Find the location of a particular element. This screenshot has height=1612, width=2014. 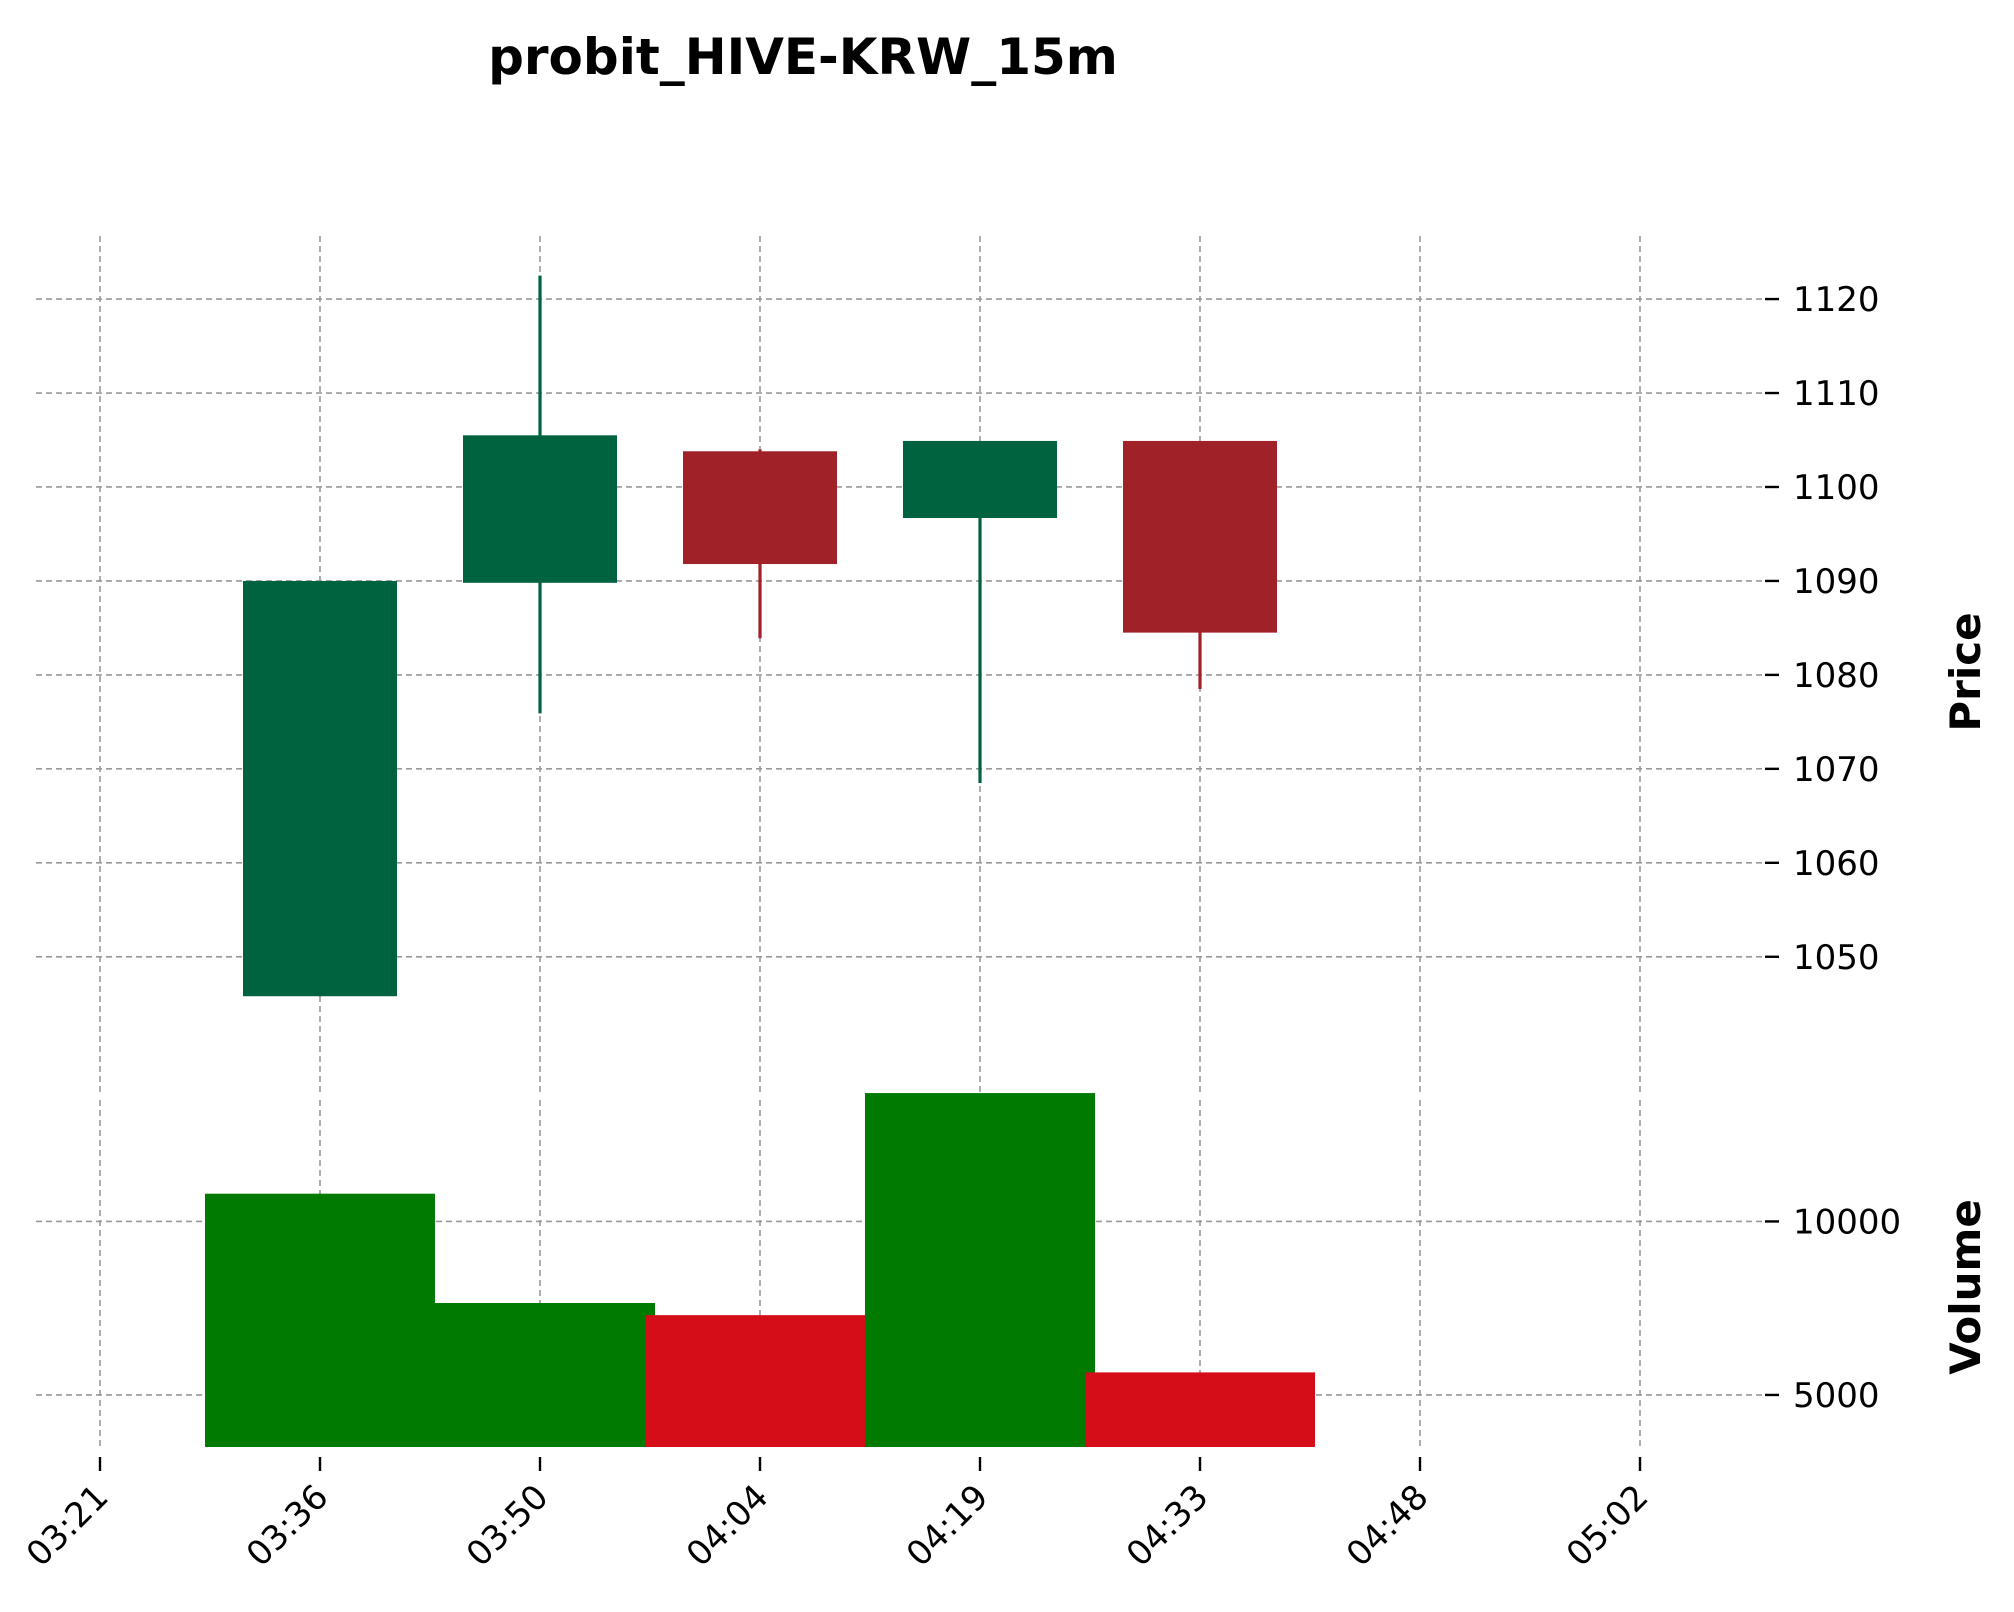

time-tick-label: 03:21 is located at coordinates (68, 1526).